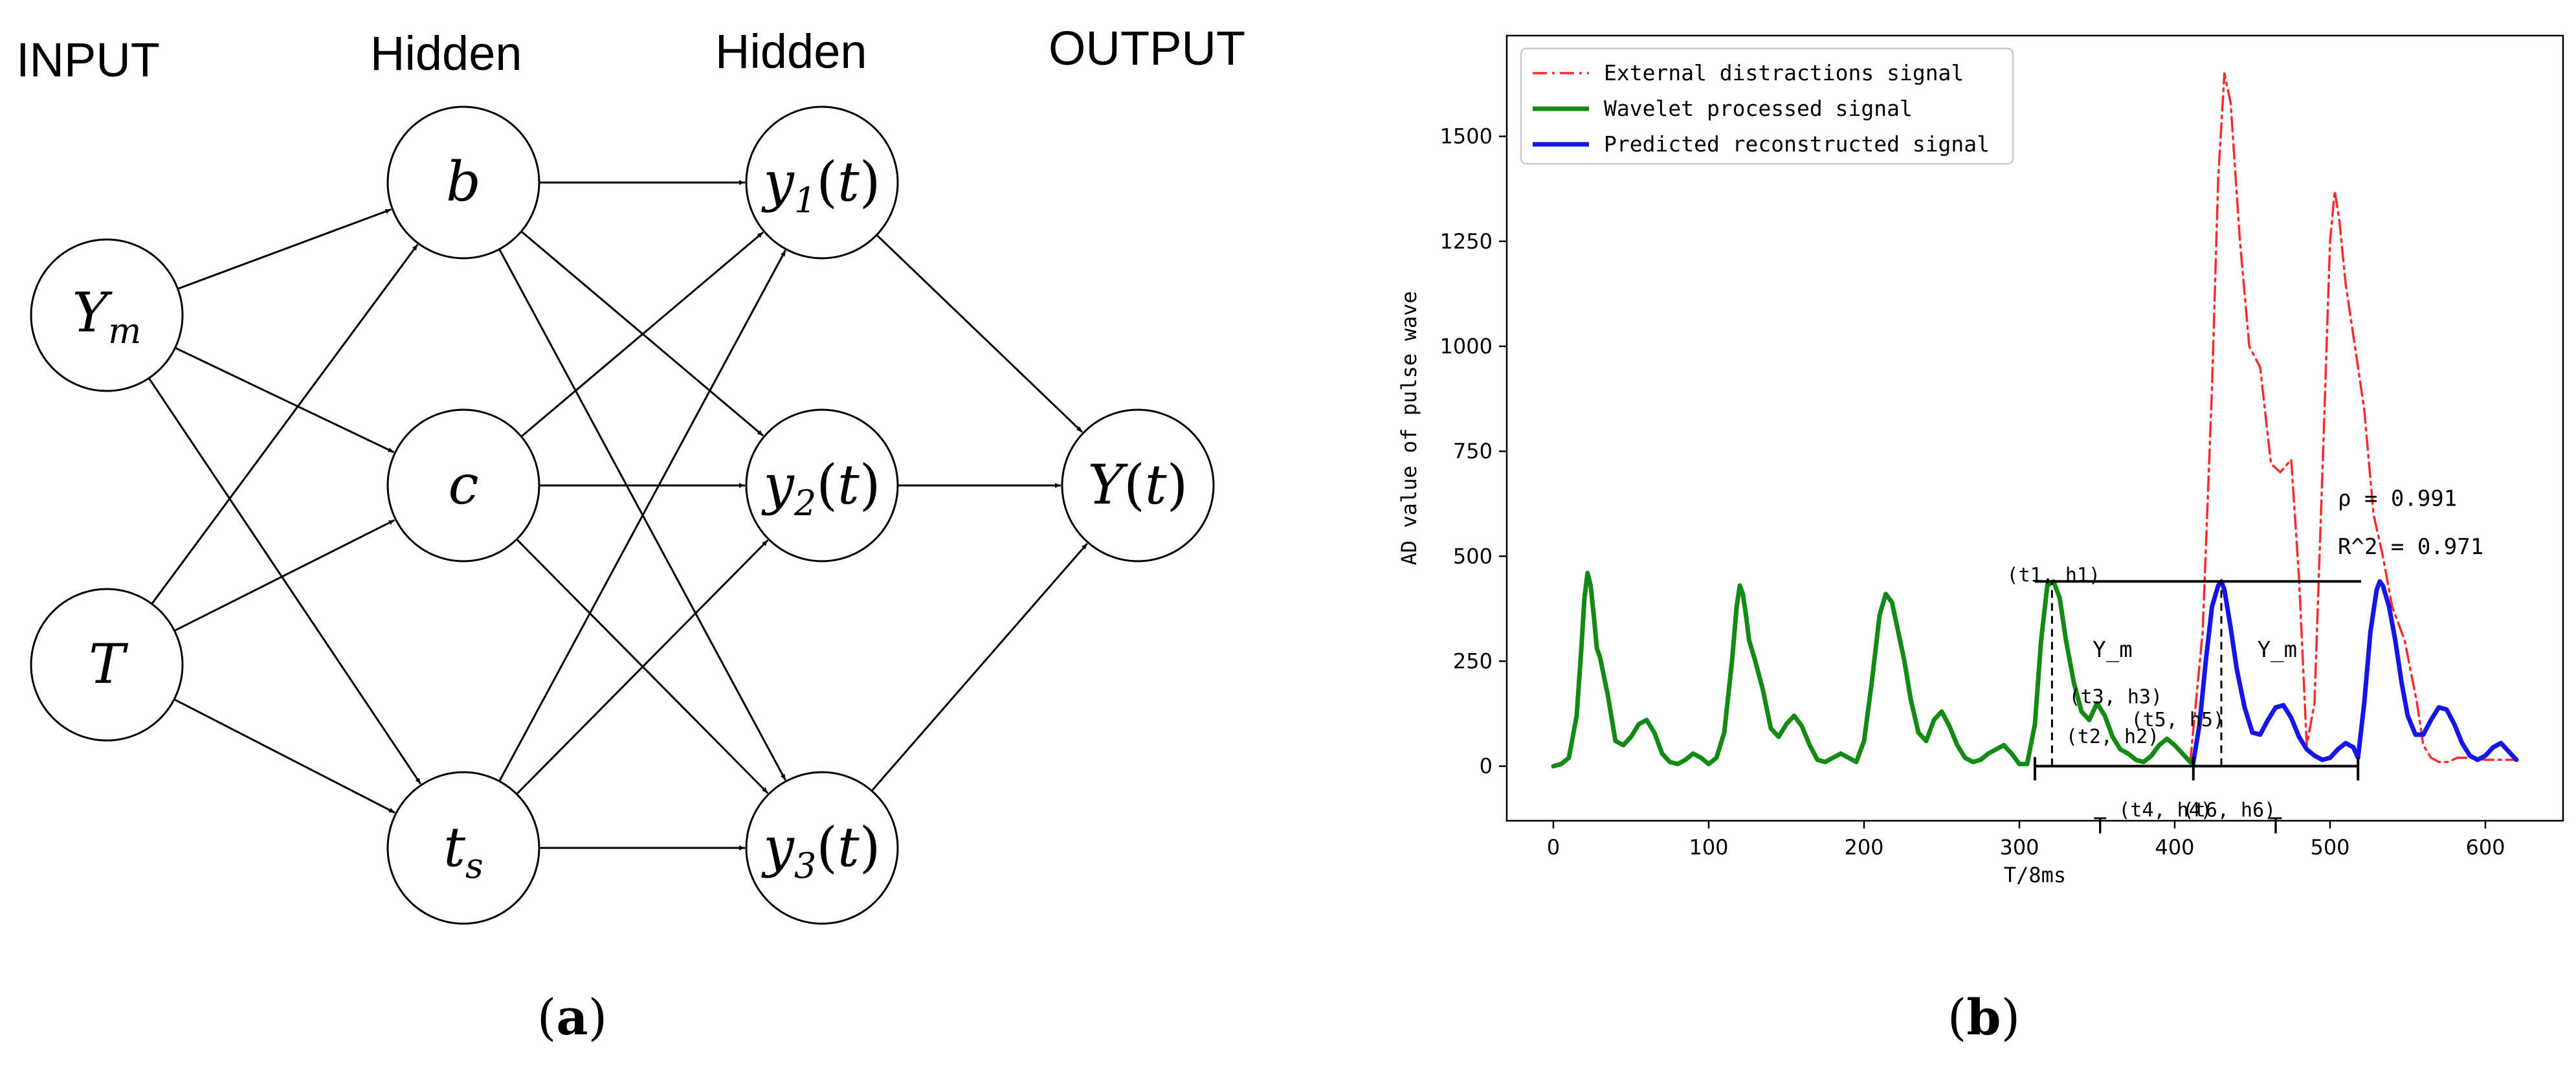  Describe the element at coordinates (1473, 556) in the screenshot. I see `y-tick-label: 500` at that location.